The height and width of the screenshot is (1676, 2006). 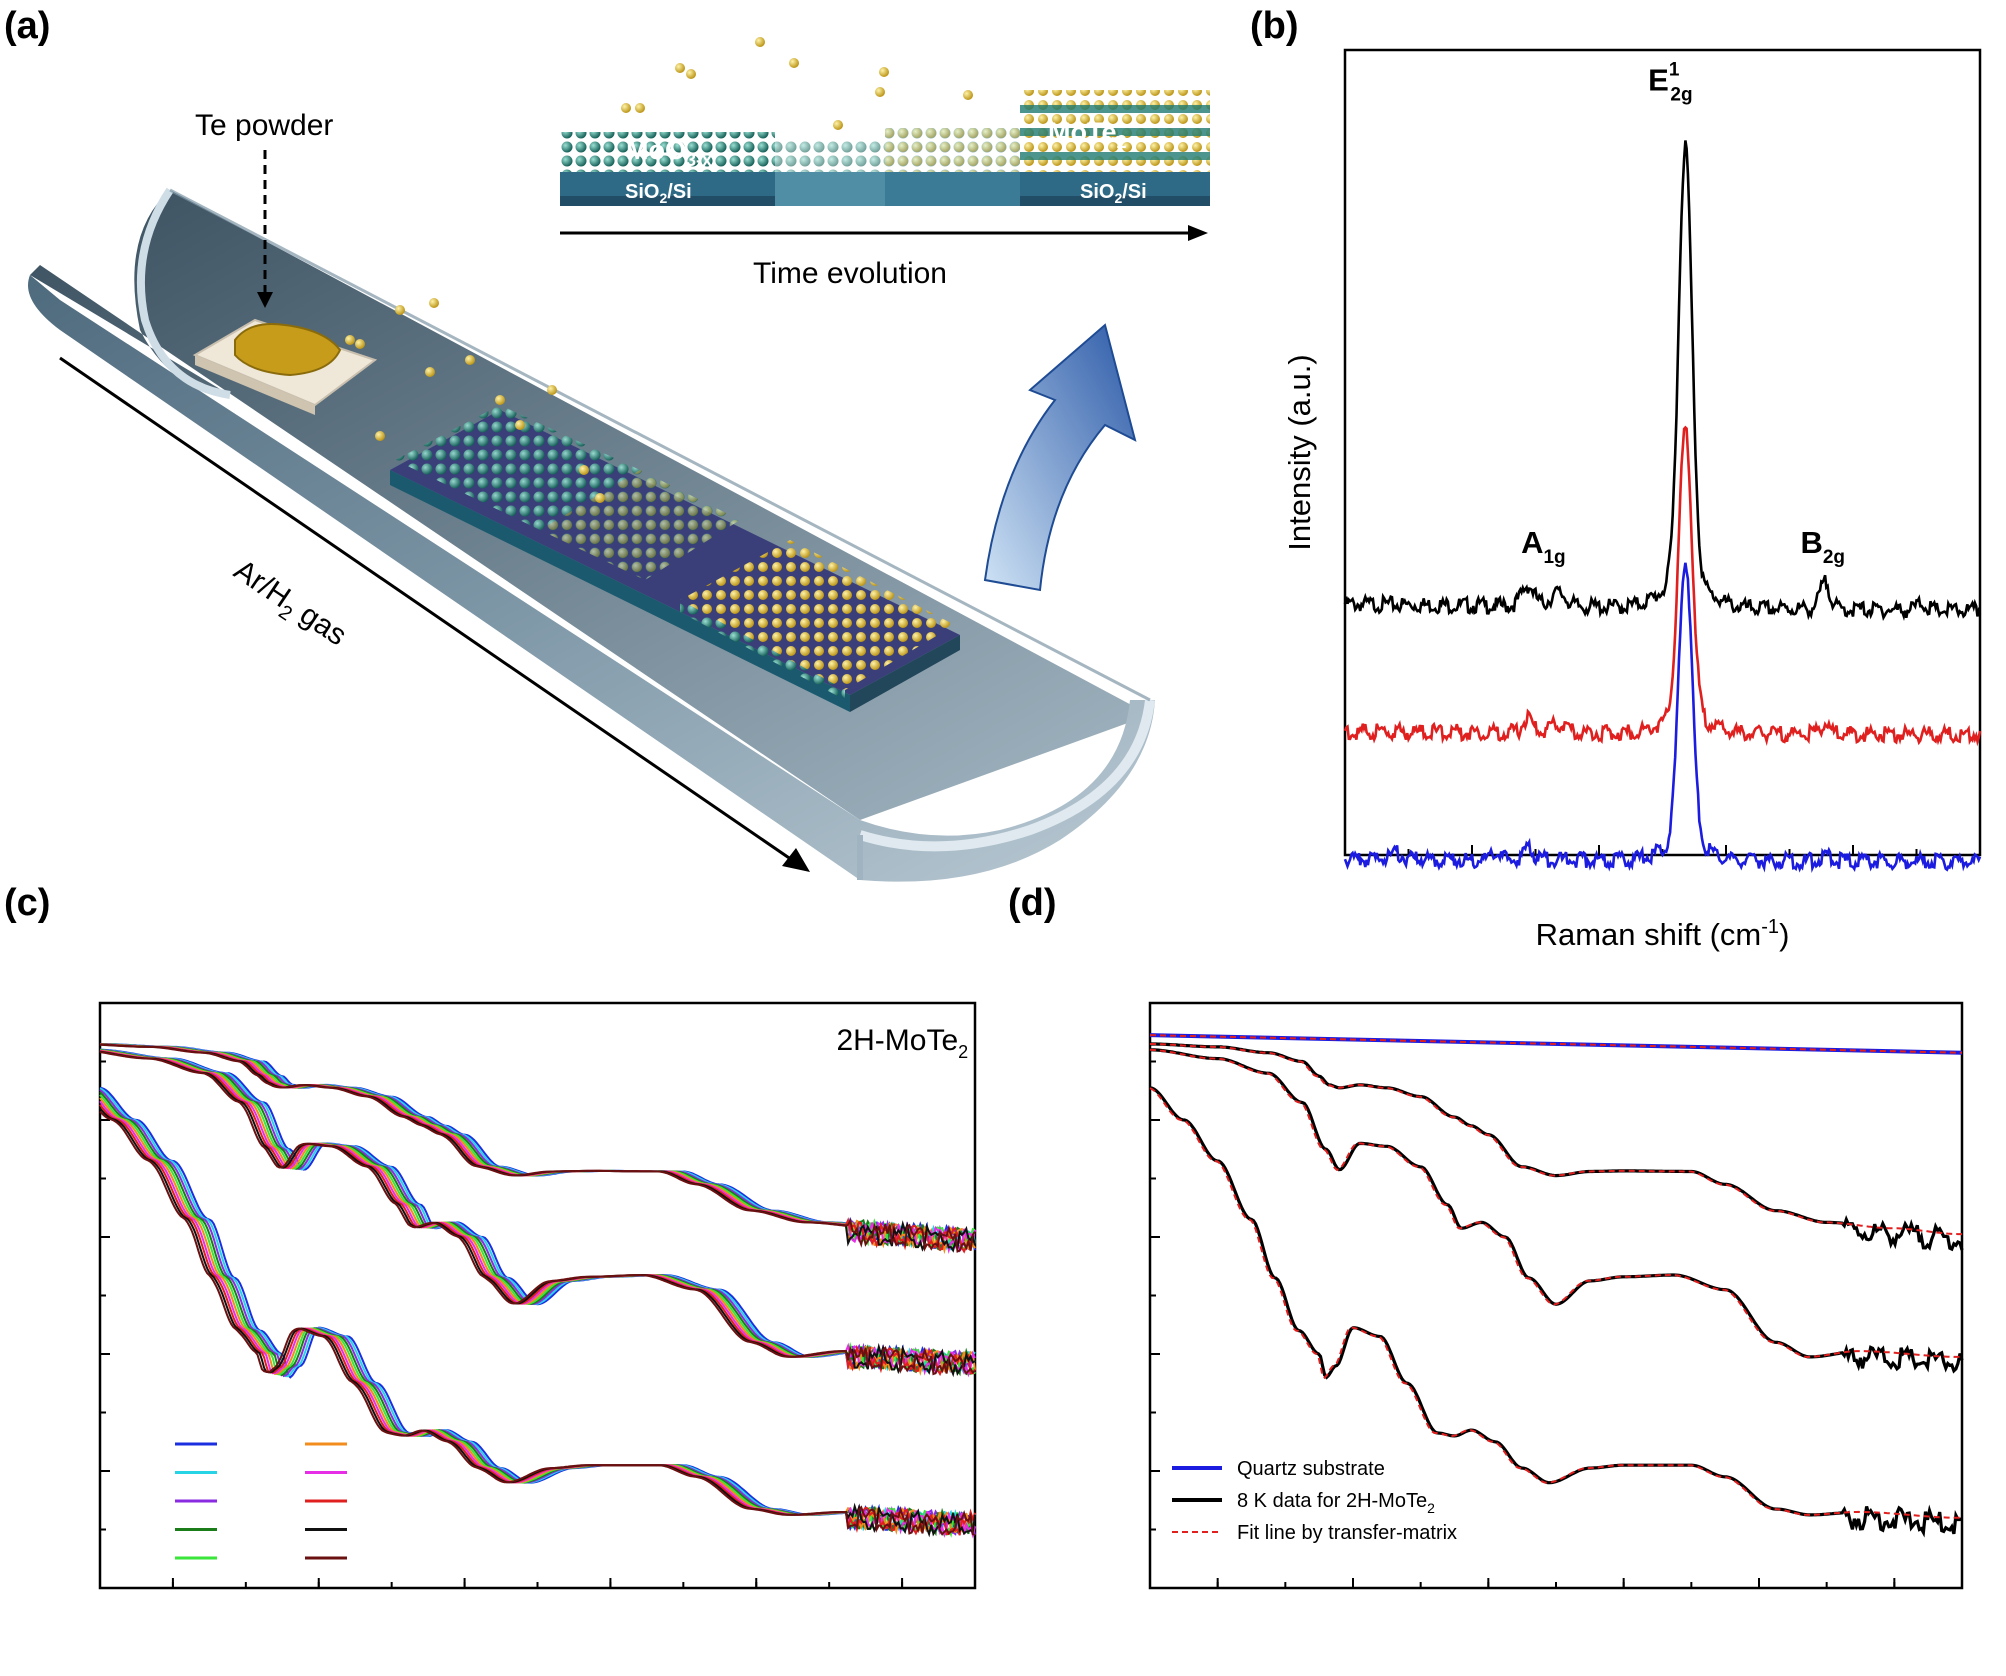 I want to click on legend-label: Fit line by transfer-matrix, so click(x=1347, y=1533).